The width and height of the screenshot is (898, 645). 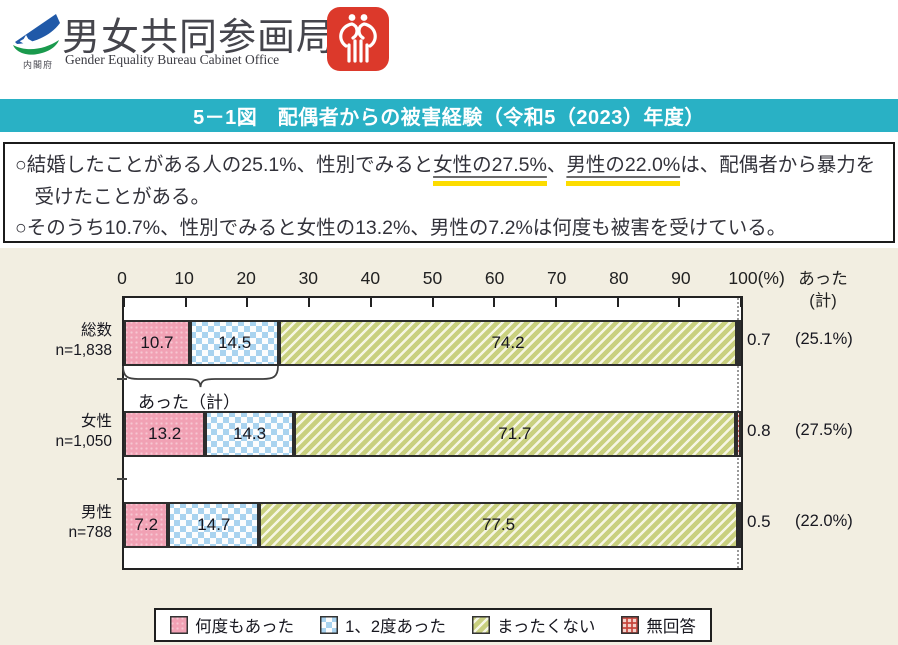 I want to click on bar-row: 7.2 14.7 77.5, so click(x=432, y=525).